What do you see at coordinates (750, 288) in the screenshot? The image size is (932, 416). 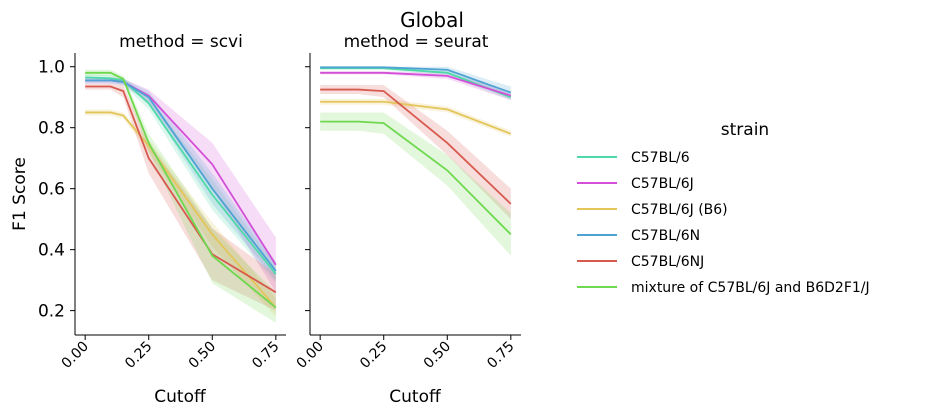 I see `legend-label-mixture-of-c57bl-6j-and-b6d2f1-j: mixture of C57BL/6J and B6D2F1/J` at bounding box center [750, 288].